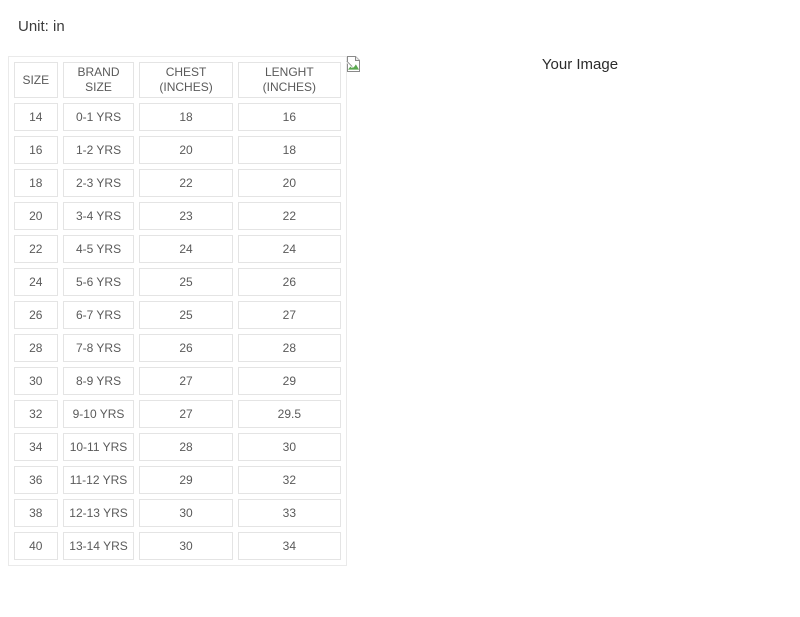  I want to click on column-header-length: LENGHT (INCHES), so click(289, 80).